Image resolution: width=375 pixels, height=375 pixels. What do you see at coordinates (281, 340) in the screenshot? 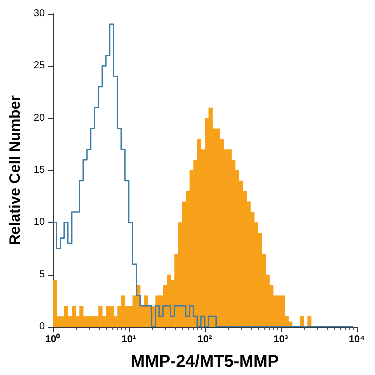
I see `x-tick-label: 10³` at bounding box center [281, 340].